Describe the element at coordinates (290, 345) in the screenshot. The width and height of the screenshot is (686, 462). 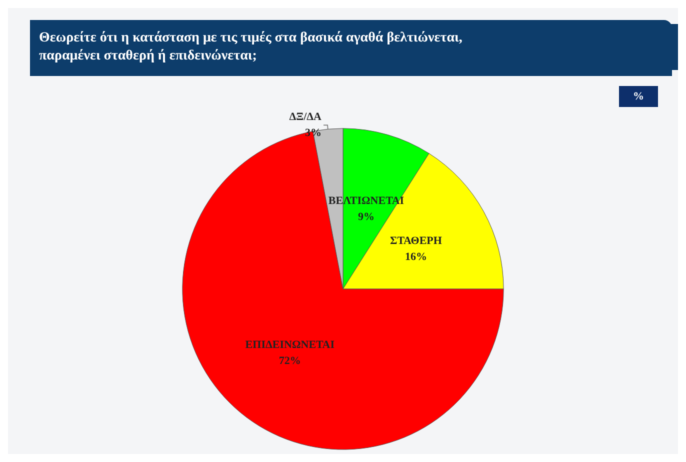
I see `slice-label: ΕΠΙΔΕΙΝΩΝΕΤΑΙ` at that location.